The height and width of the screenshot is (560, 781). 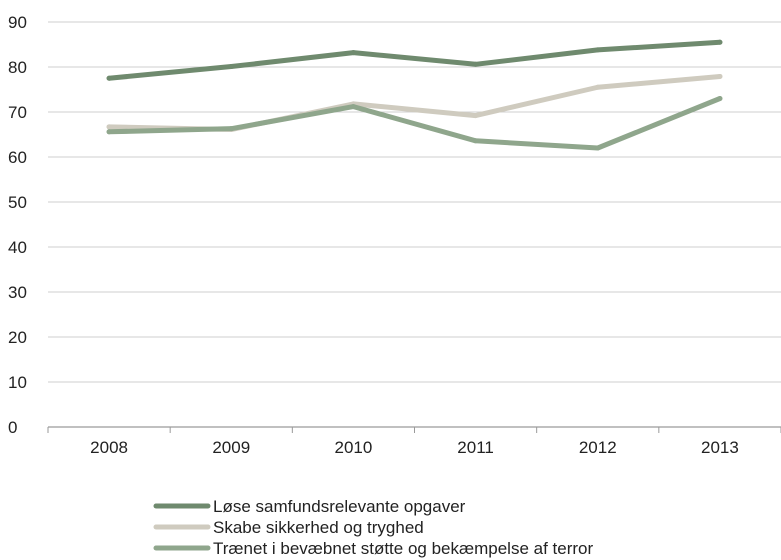 I want to click on y-tick-label: 60, so click(x=17, y=157).